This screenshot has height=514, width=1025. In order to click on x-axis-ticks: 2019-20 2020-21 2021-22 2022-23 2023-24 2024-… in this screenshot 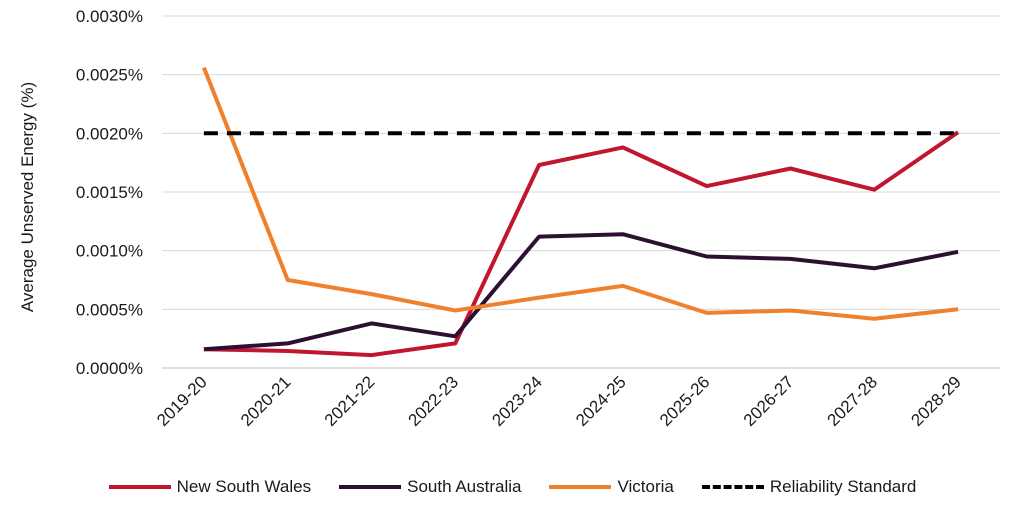, I will do `click(559, 401)`.